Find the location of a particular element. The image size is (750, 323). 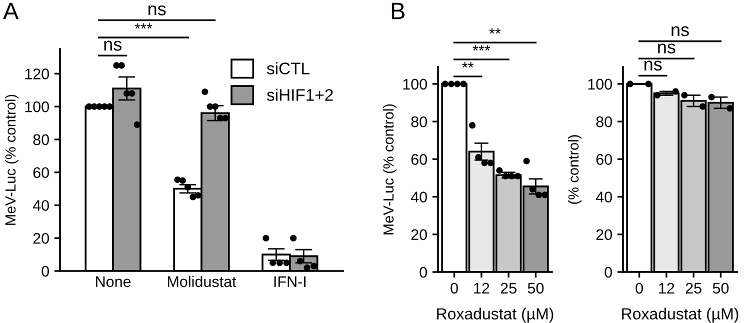

x-tick-label: IFN-I is located at coordinates (290, 281).